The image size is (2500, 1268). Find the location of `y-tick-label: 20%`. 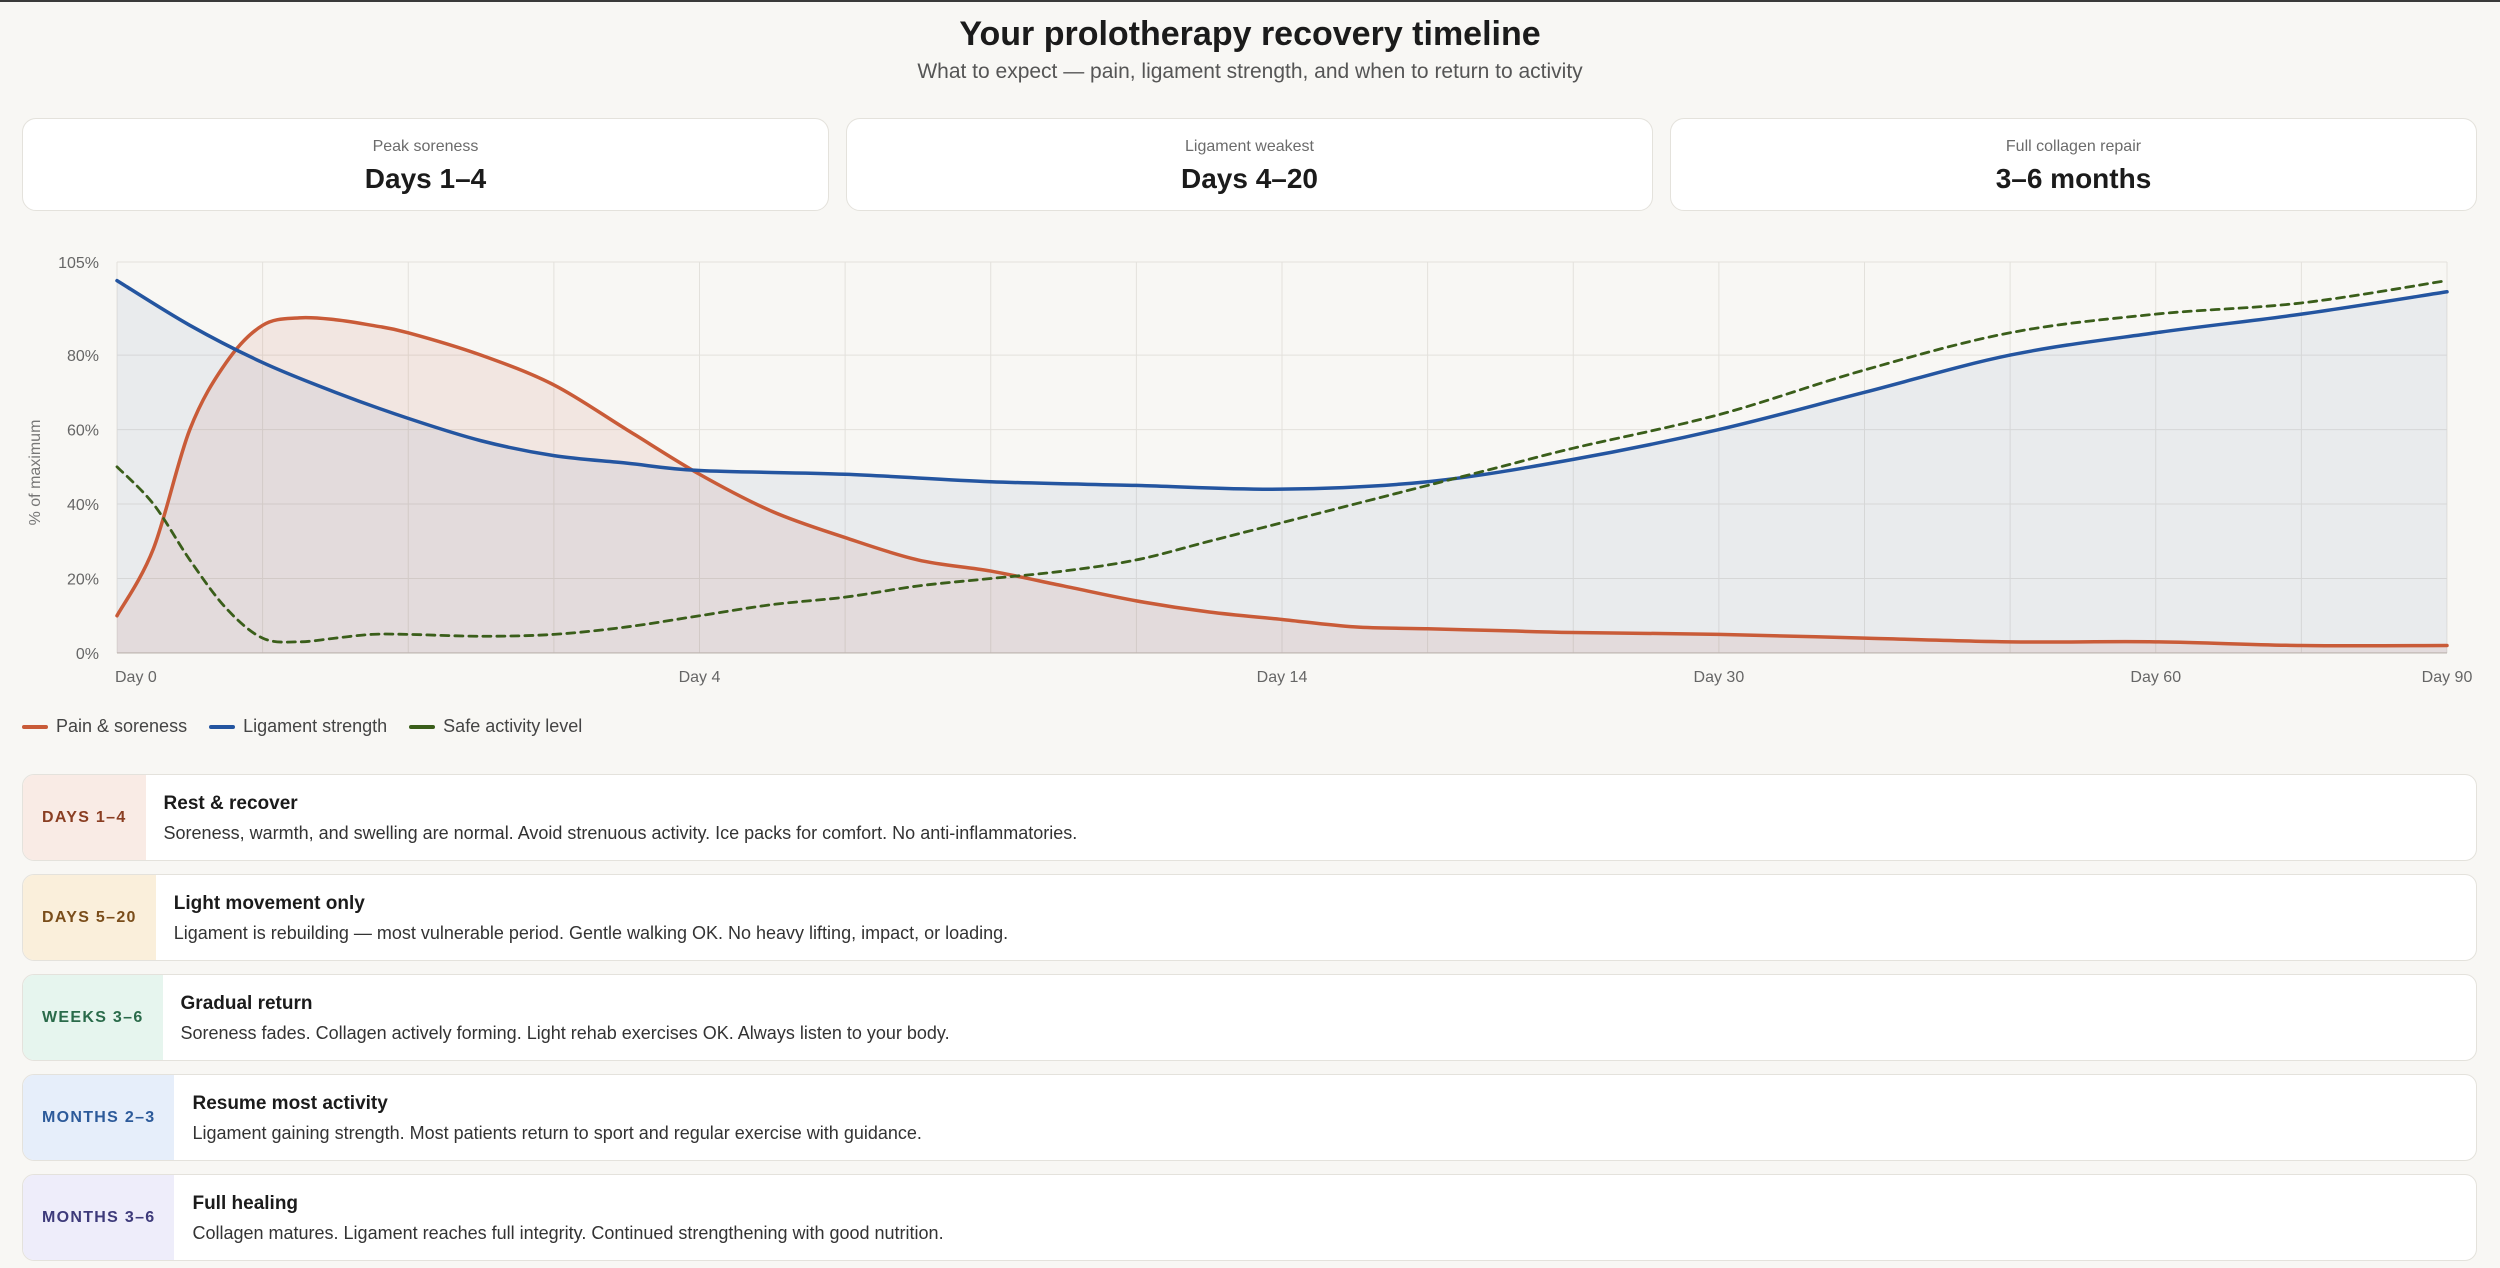

y-tick-label: 20% is located at coordinates (83, 580).